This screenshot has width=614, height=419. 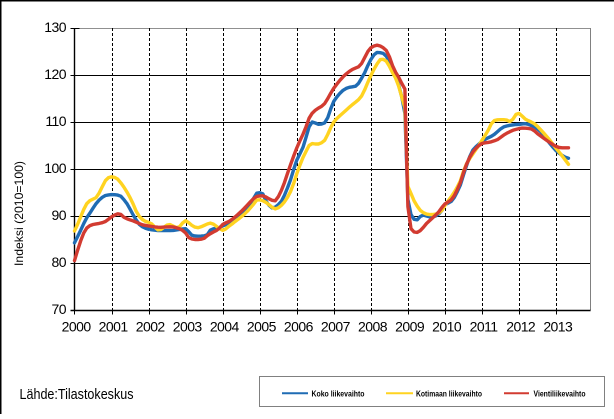 What do you see at coordinates (77, 327) in the screenshot?
I see `svg-text: 2000` at bounding box center [77, 327].